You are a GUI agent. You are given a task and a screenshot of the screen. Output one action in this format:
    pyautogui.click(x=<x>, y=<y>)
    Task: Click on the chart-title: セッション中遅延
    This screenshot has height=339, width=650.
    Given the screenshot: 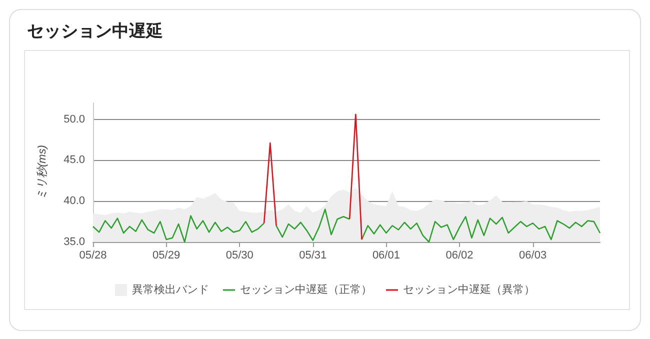 What is the action you would take?
    pyautogui.click(x=95, y=32)
    